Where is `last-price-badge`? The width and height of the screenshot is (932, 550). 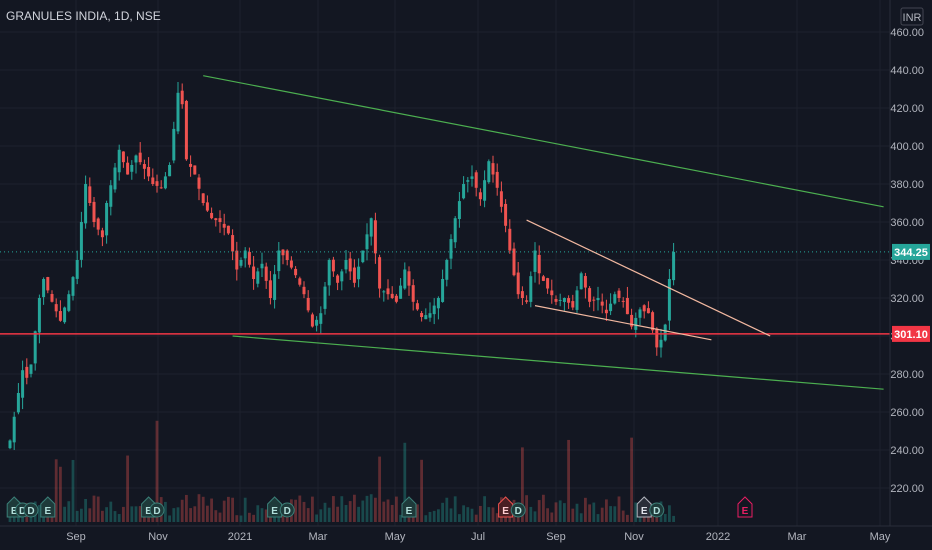
last-price-badge is located at coordinates (911, 251).